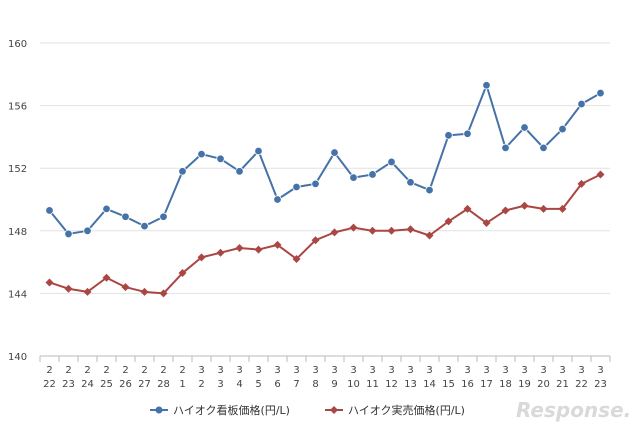  Describe the element at coordinates (600, 384) in the screenshot. I see `x-tick-day: 23` at that location.